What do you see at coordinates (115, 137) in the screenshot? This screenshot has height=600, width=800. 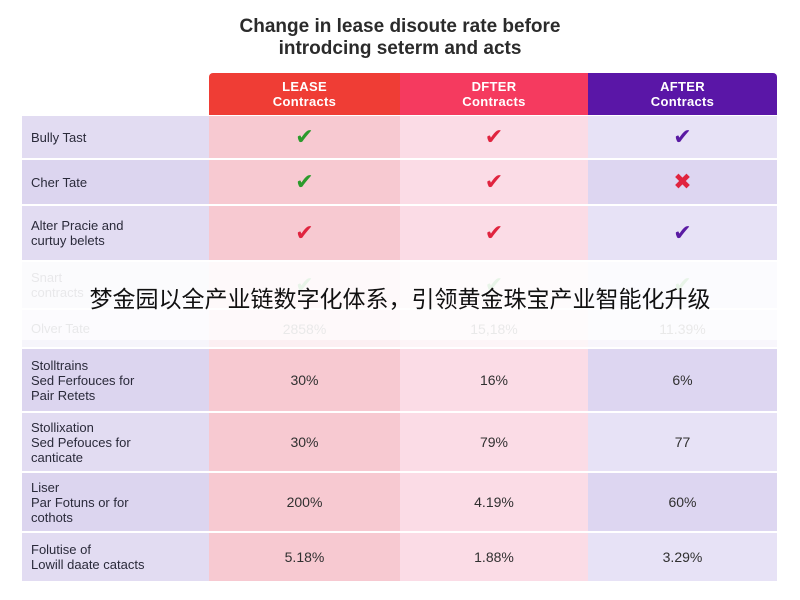 I see `row-label: Bully Tast` at bounding box center [115, 137].